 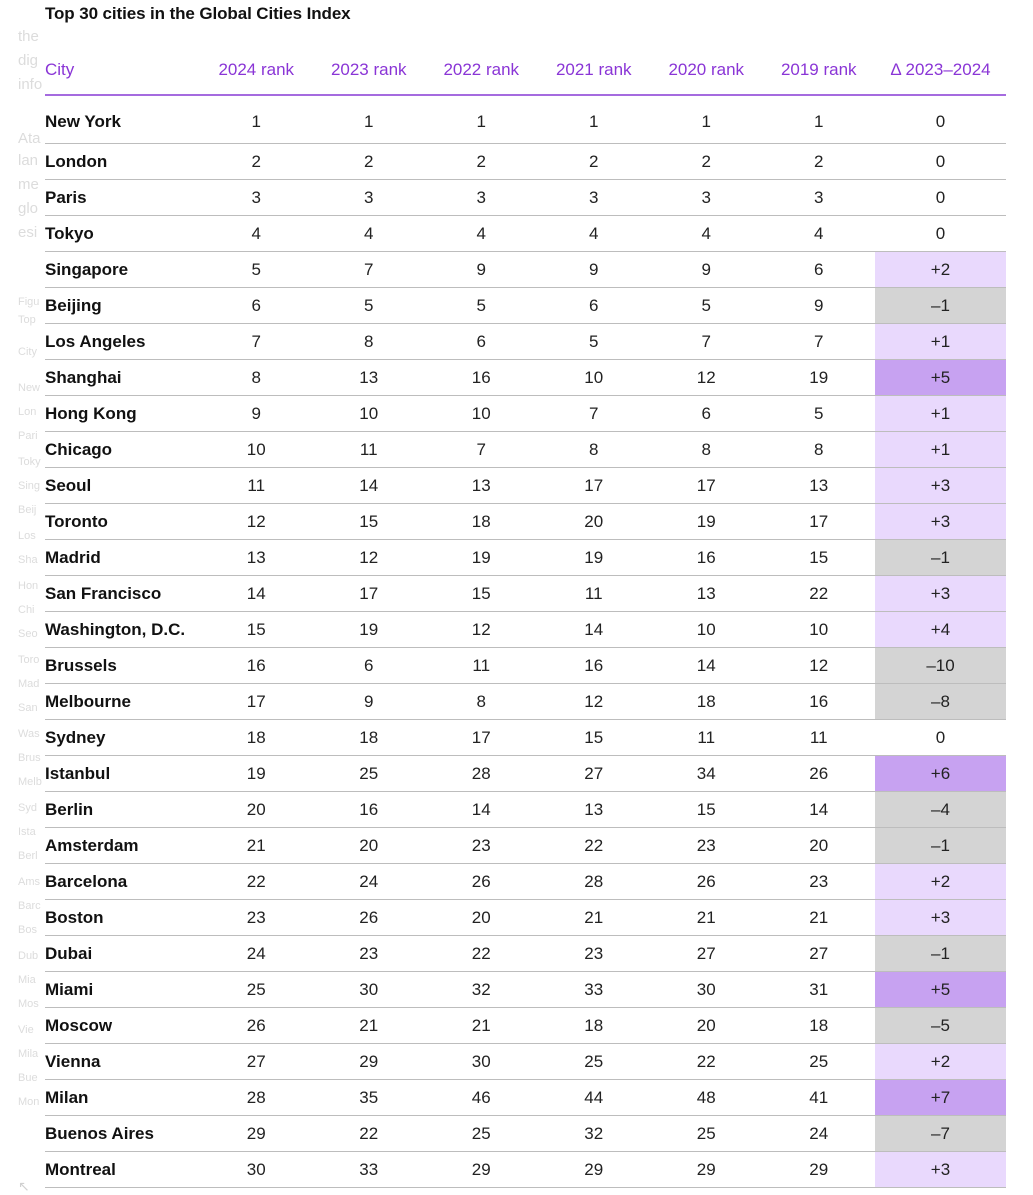 What do you see at coordinates (122, 917) in the screenshot?
I see `city-name-cell: Boston` at bounding box center [122, 917].